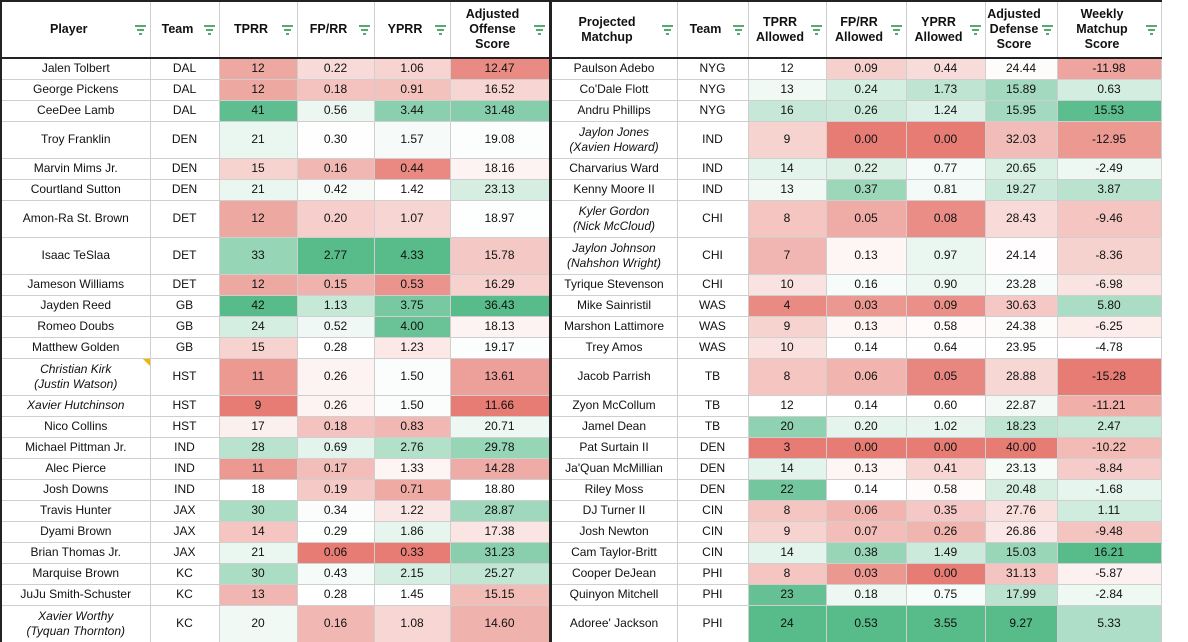 The height and width of the screenshot is (642, 1188). What do you see at coordinates (1021, 405) in the screenshot?
I see `defense-score-cell: 22.87` at bounding box center [1021, 405].